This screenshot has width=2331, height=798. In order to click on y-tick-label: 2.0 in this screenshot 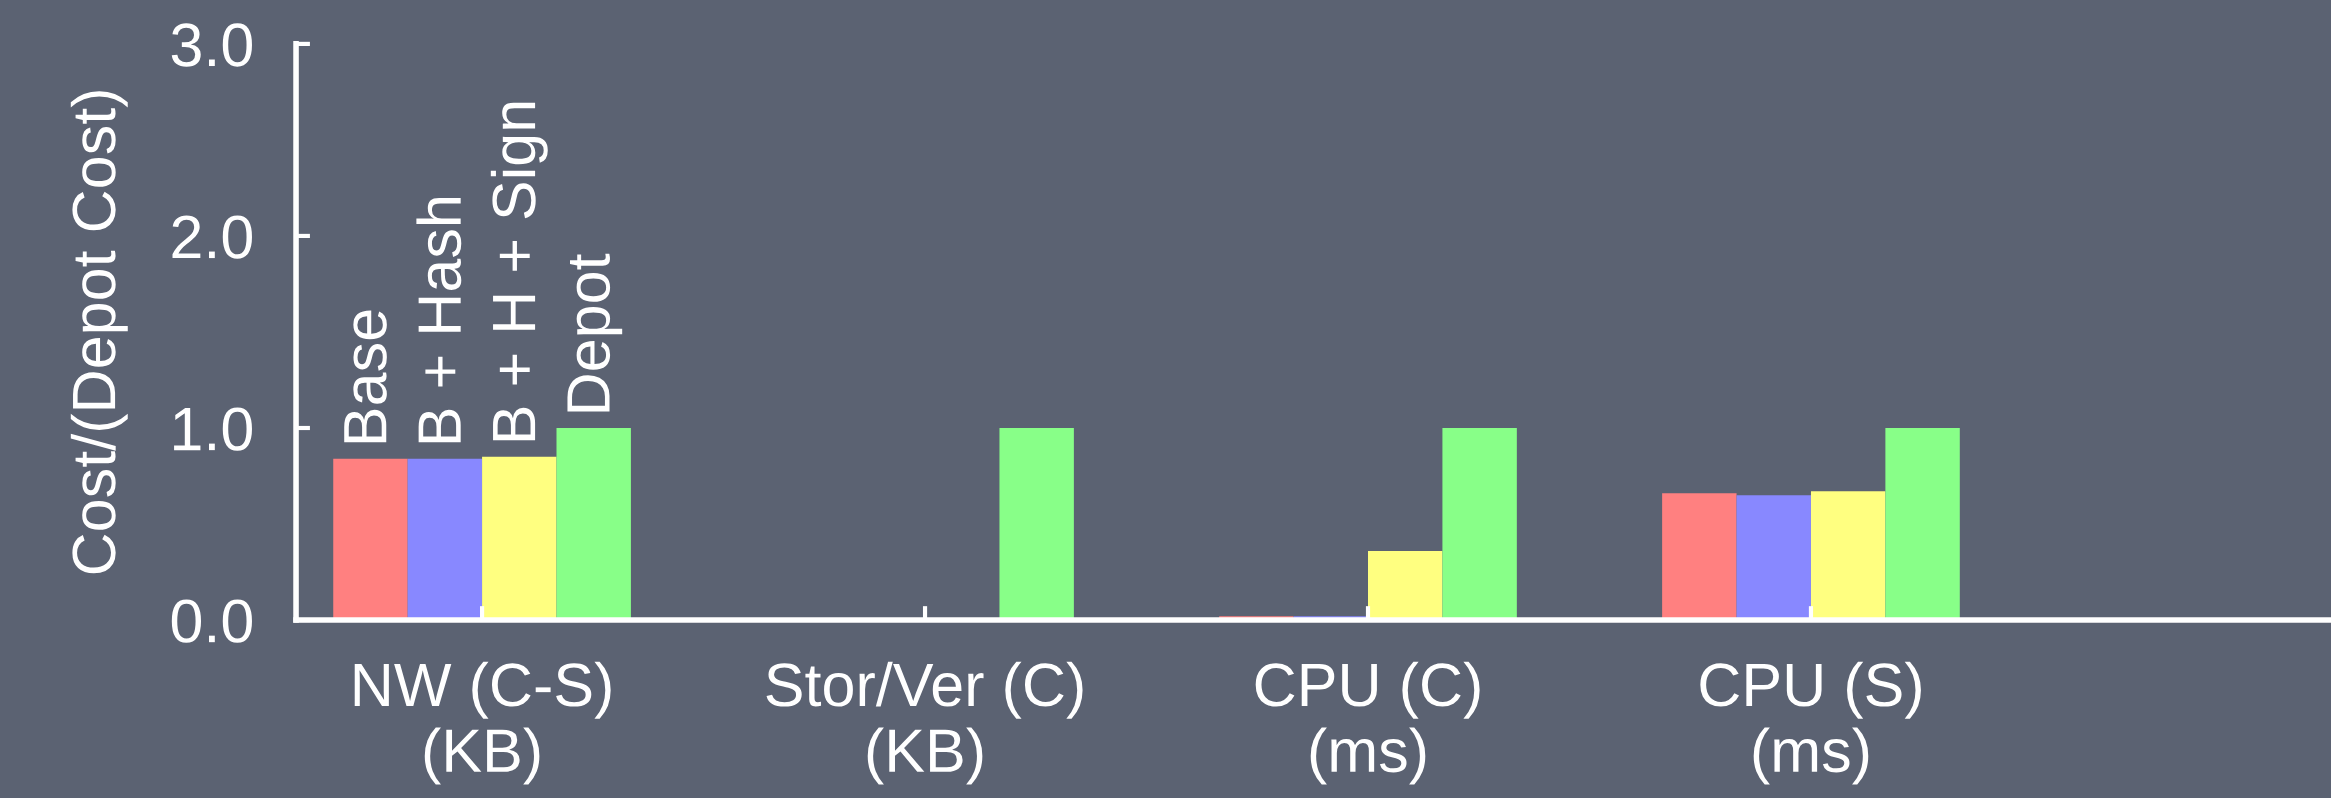, I will do `click(212, 237)`.